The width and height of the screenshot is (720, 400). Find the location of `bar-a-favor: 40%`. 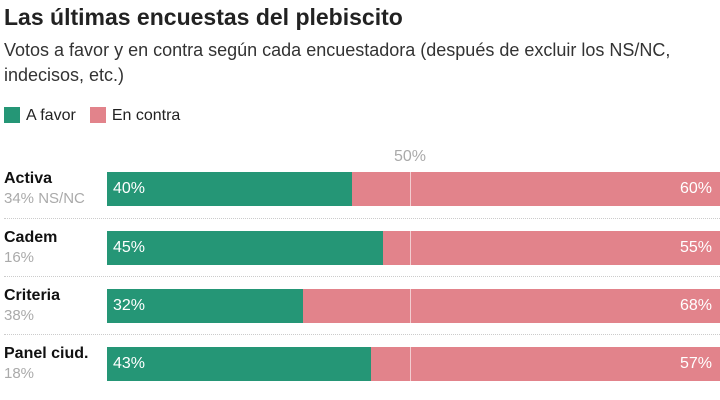

bar-a-favor: 40% is located at coordinates (230, 189).